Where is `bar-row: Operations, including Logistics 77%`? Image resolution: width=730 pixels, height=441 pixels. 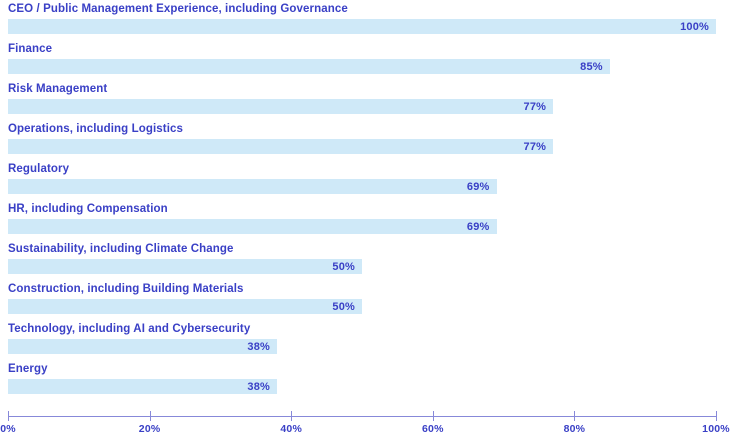 bar-row: Operations, including Logistics 77% is located at coordinates (362, 138).